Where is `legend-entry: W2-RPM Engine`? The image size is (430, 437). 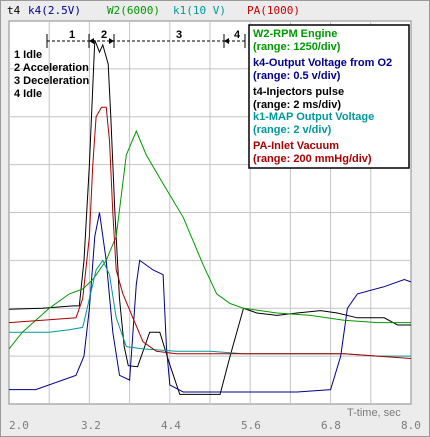 legend-entry: W2-RPM Engine is located at coordinates (295, 34).